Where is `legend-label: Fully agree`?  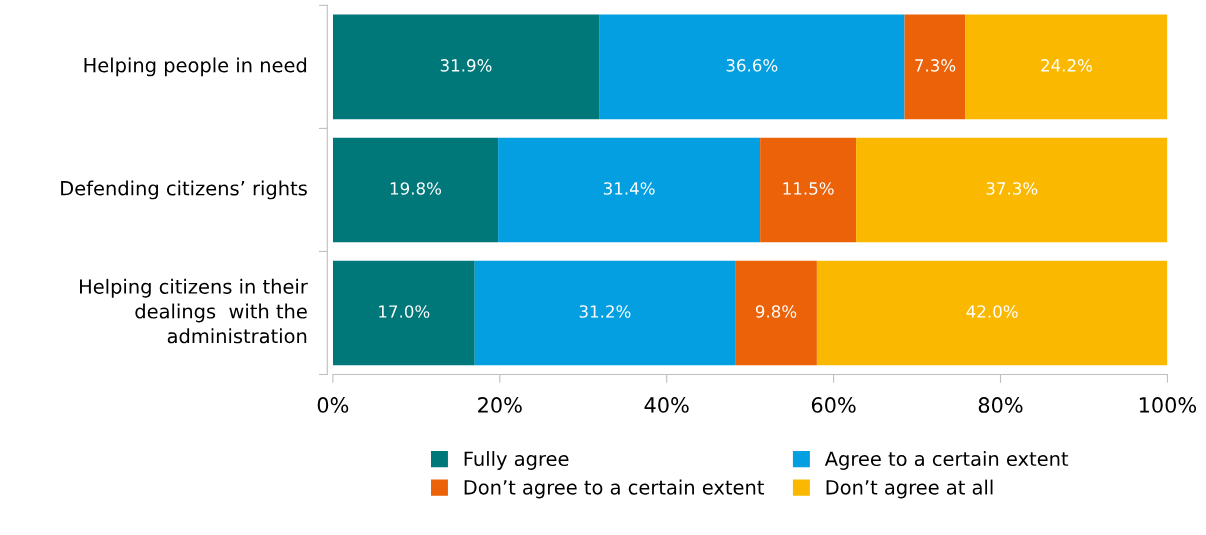
legend-label: Fully agree is located at coordinates (516, 460).